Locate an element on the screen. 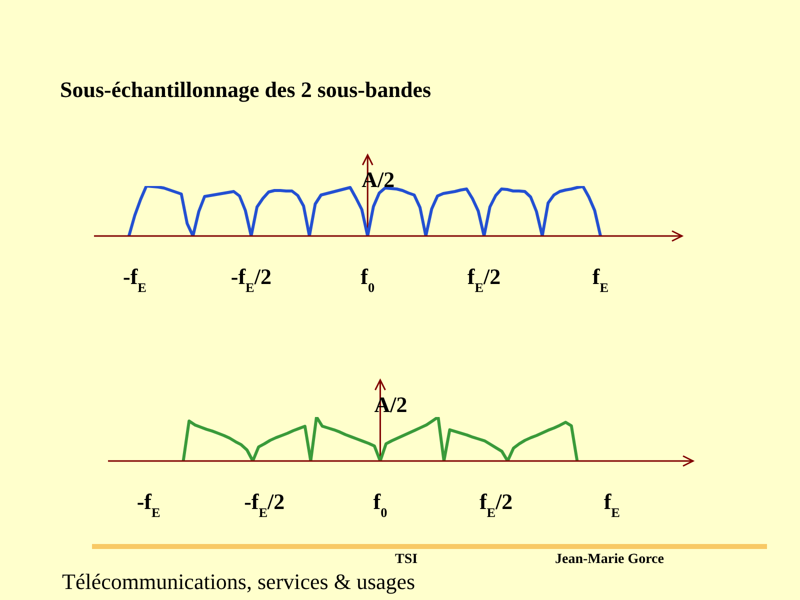 This screenshot has width=800, height=600. text: Jean-Marie Gorce is located at coordinates (609, 560).